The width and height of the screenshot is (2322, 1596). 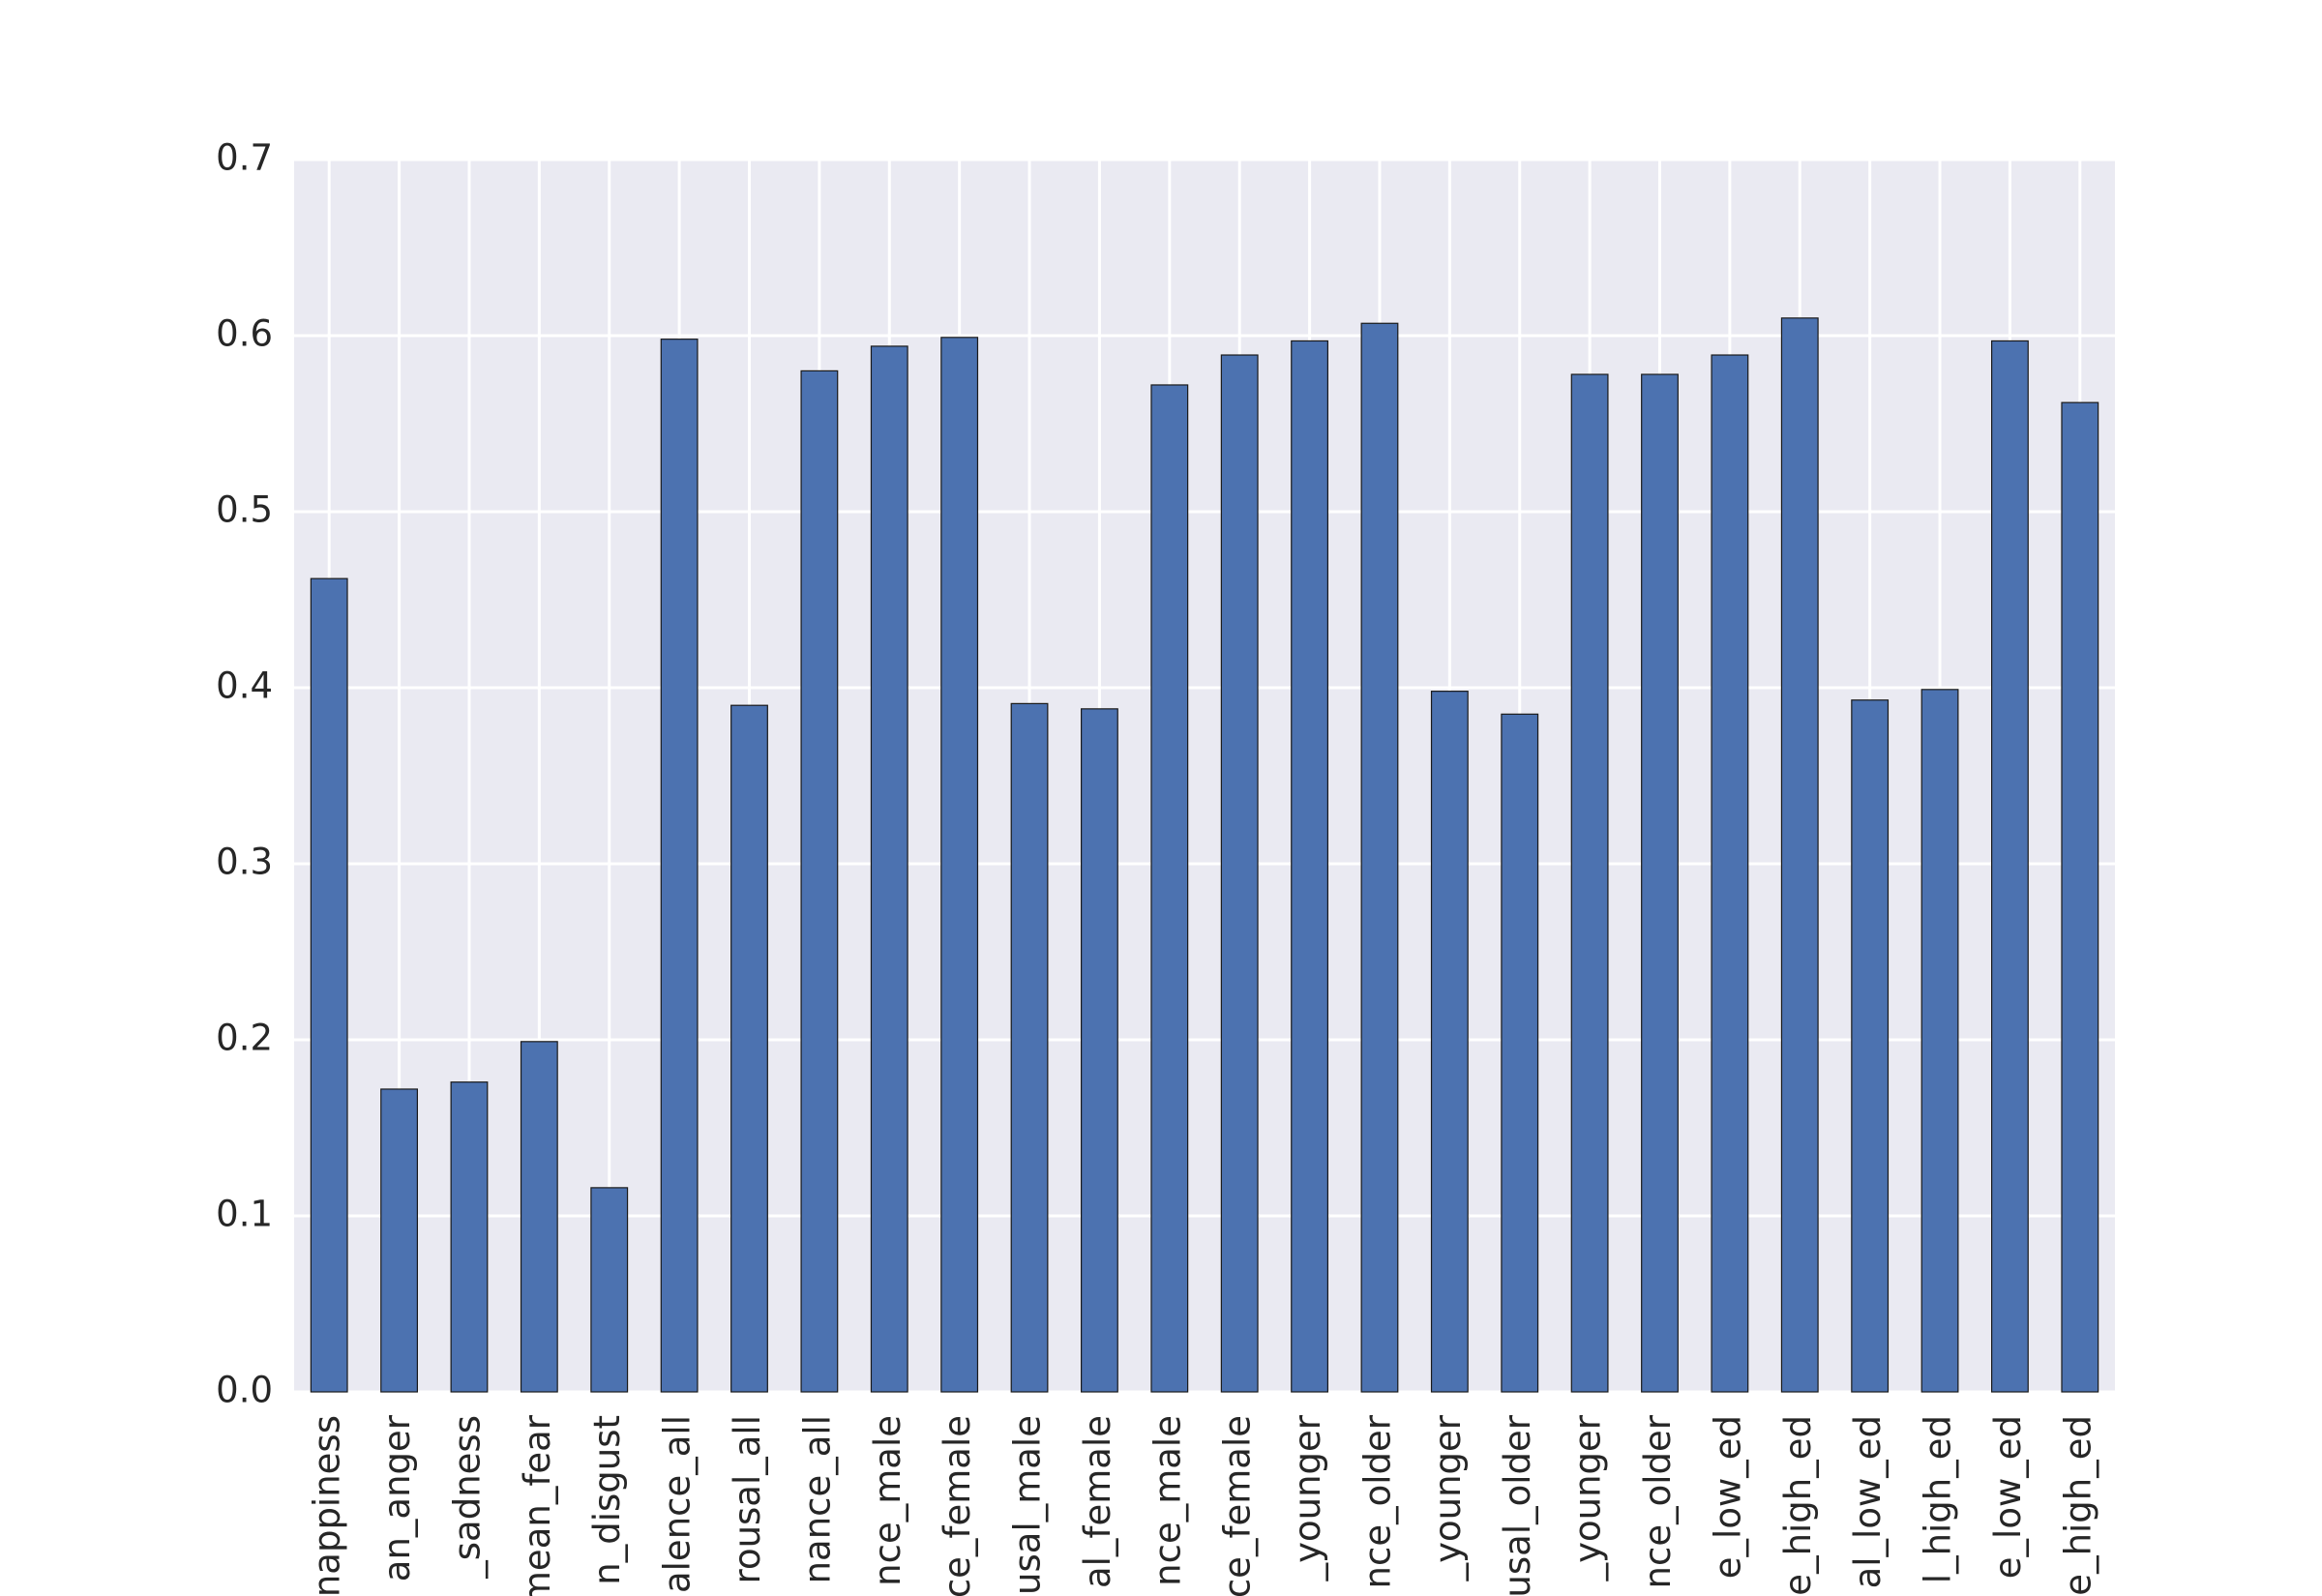 What do you see at coordinates (327, 1505) in the screenshot?
I see `x-tick-label: nappiness` at bounding box center [327, 1505].